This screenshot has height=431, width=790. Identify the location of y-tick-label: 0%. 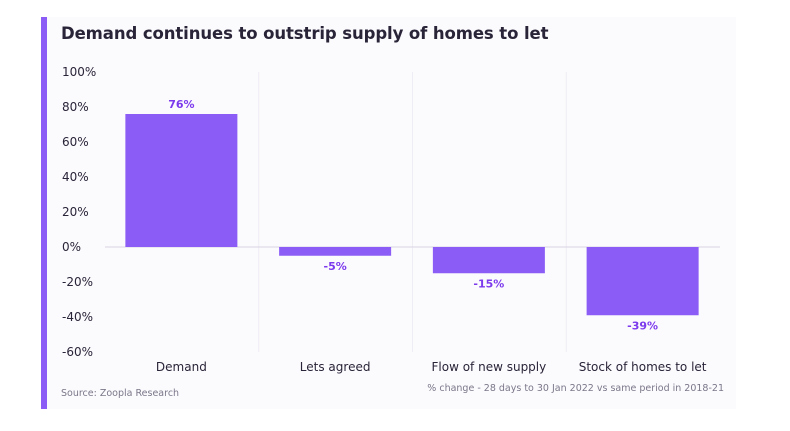
(71, 247).